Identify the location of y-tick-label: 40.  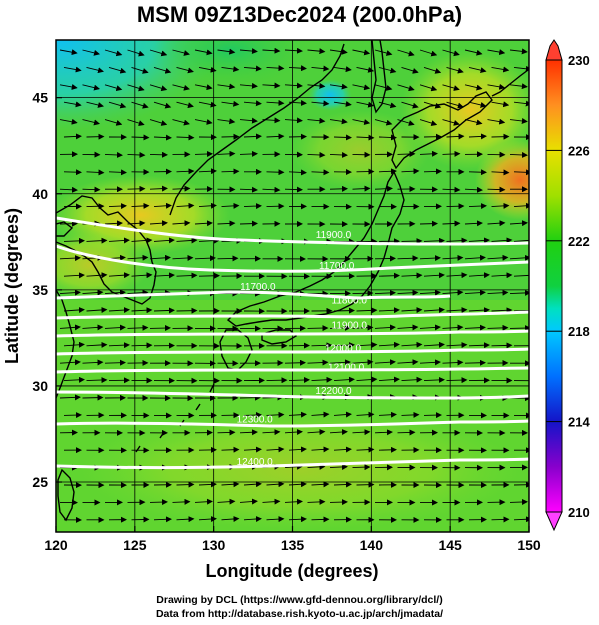
(40, 194).